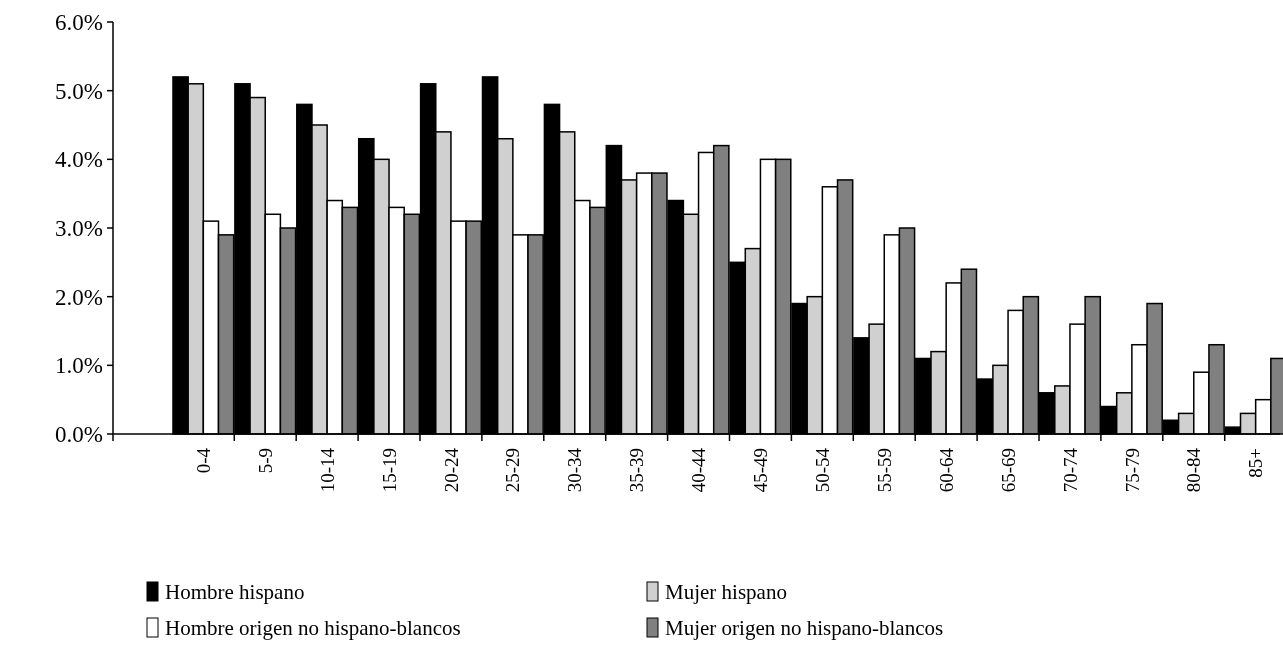 The image size is (1283, 647). What do you see at coordinates (1256, 463) in the screenshot?
I see `x-tick-label: 85+` at bounding box center [1256, 463].